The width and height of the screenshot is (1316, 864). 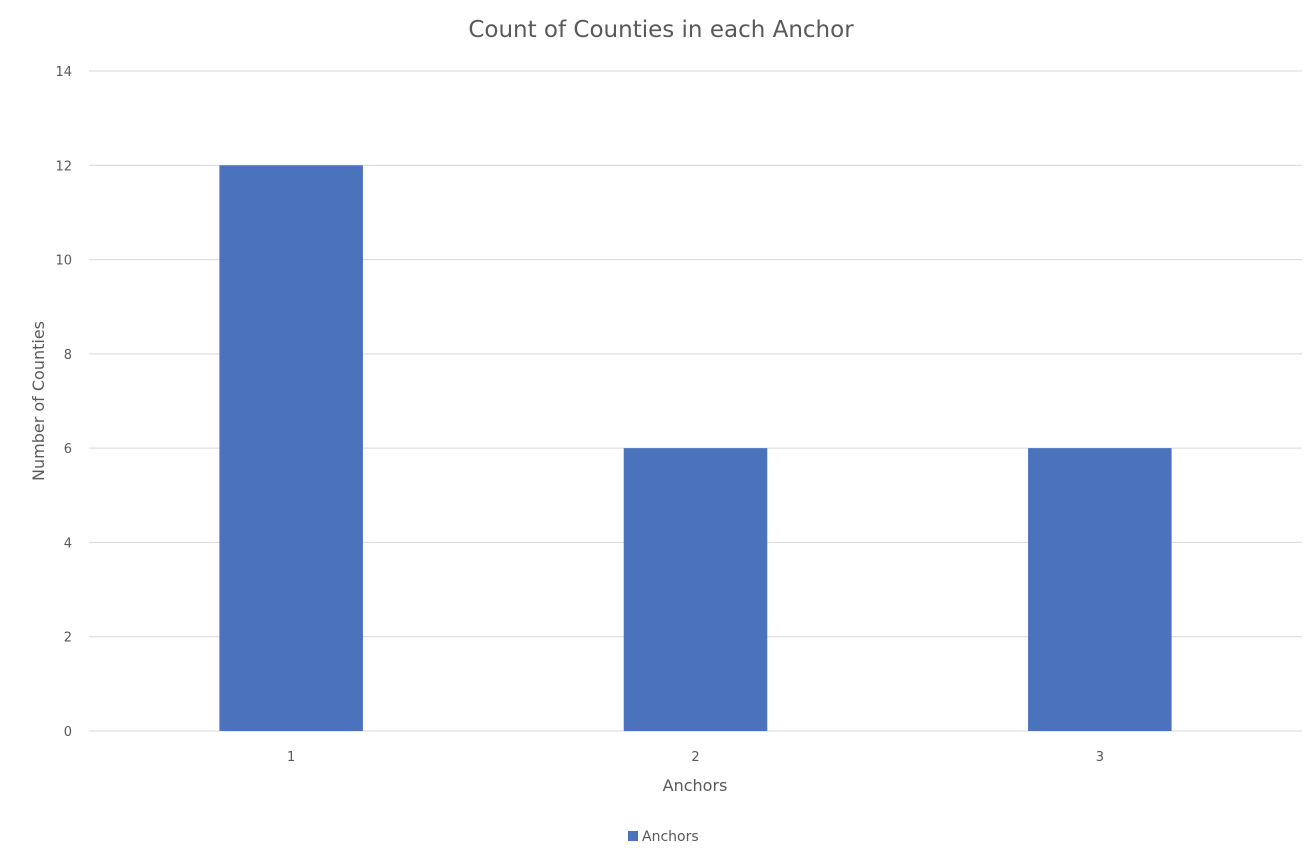 What do you see at coordinates (1100, 757) in the screenshot?
I see `x-tick-label: 3` at bounding box center [1100, 757].